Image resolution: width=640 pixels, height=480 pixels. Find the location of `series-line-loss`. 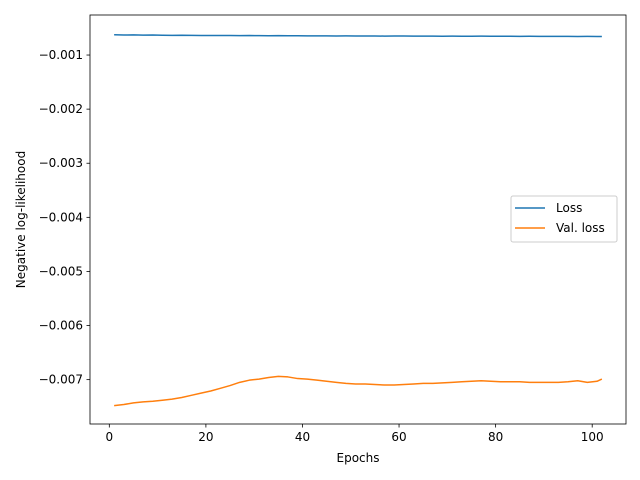

series-line-loss is located at coordinates (358, 36).